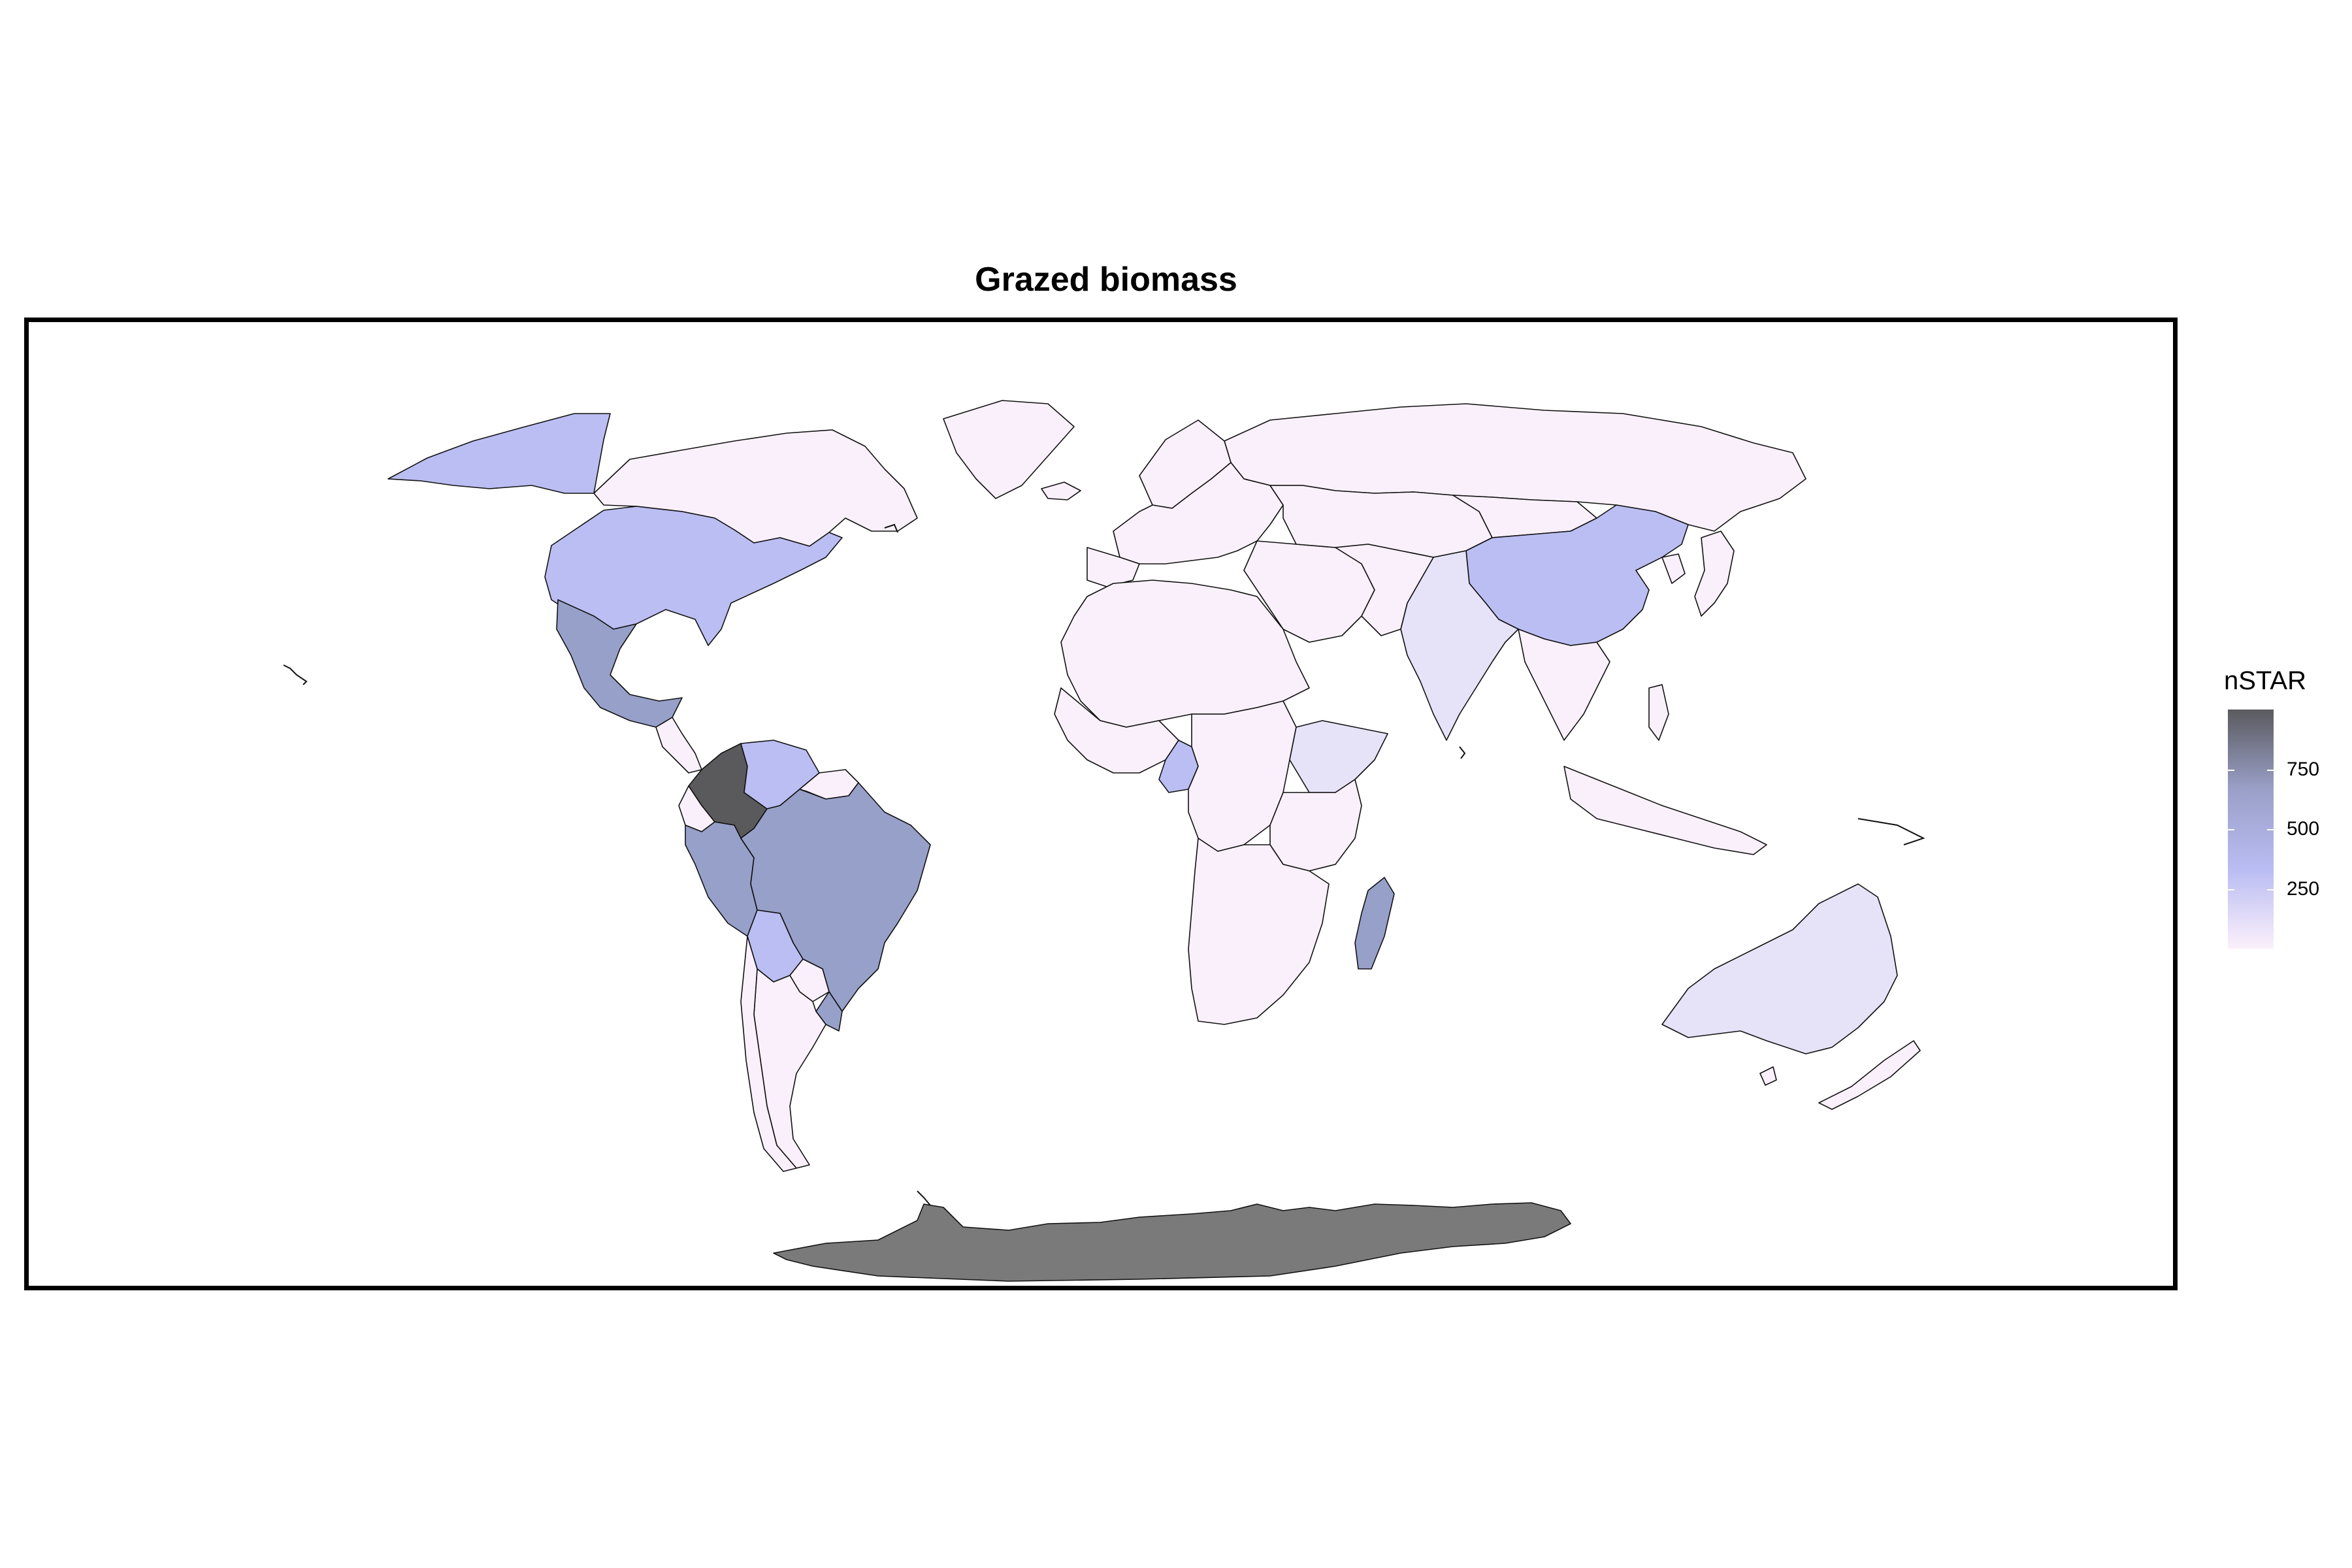 This screenshot has width=2352, height=1568. I want to click on region-uruguay, so click(829, 1011).